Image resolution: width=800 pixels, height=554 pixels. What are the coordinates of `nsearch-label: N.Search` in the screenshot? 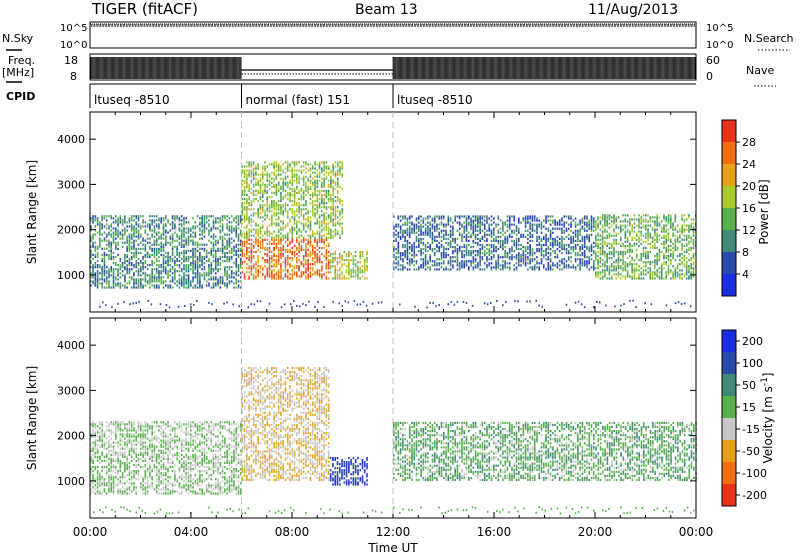 It's located at (769, 38).